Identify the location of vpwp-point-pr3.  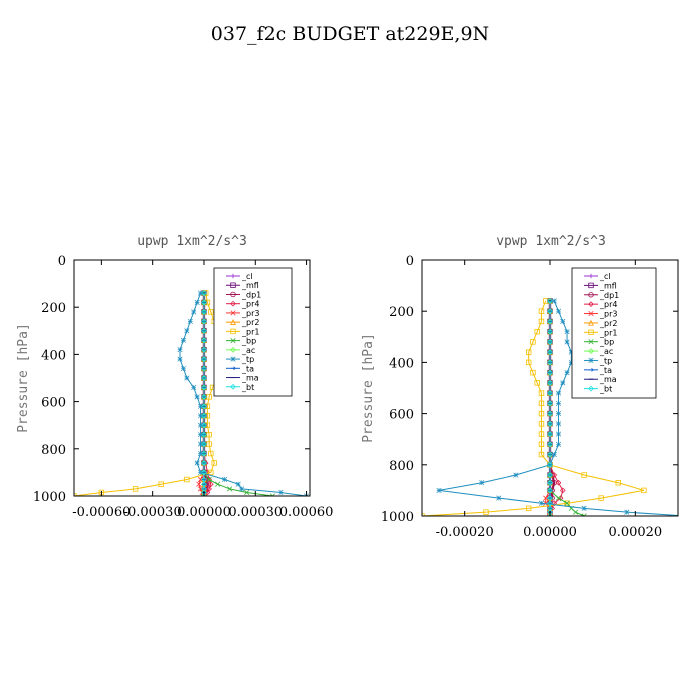
(546, 503).